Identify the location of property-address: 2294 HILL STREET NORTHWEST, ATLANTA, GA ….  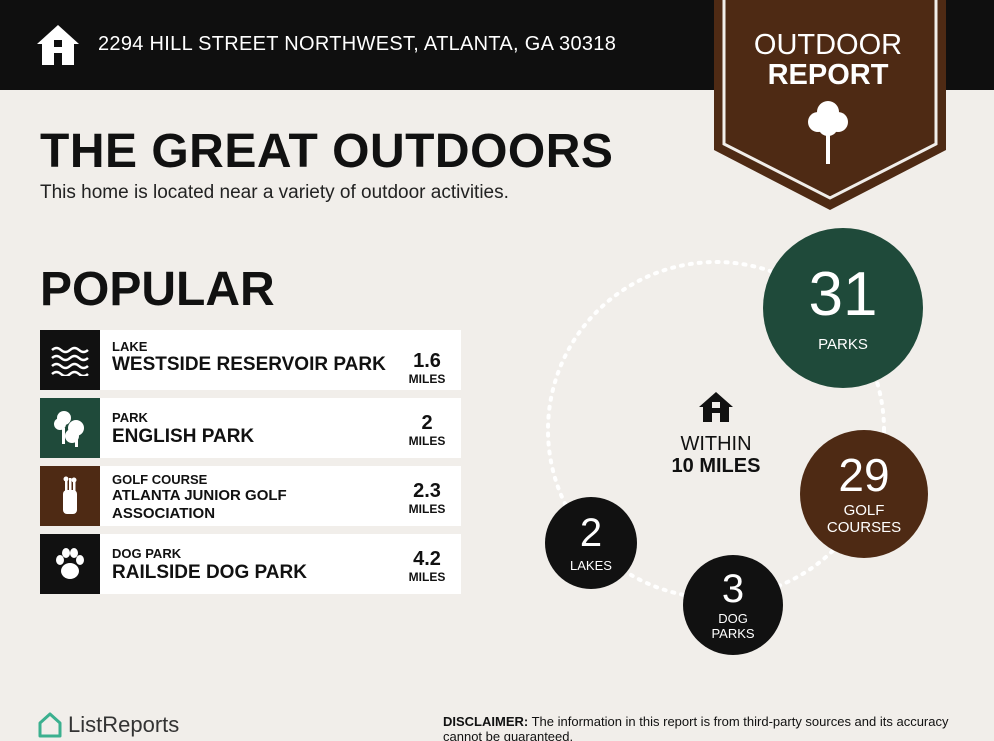
(357, 44).